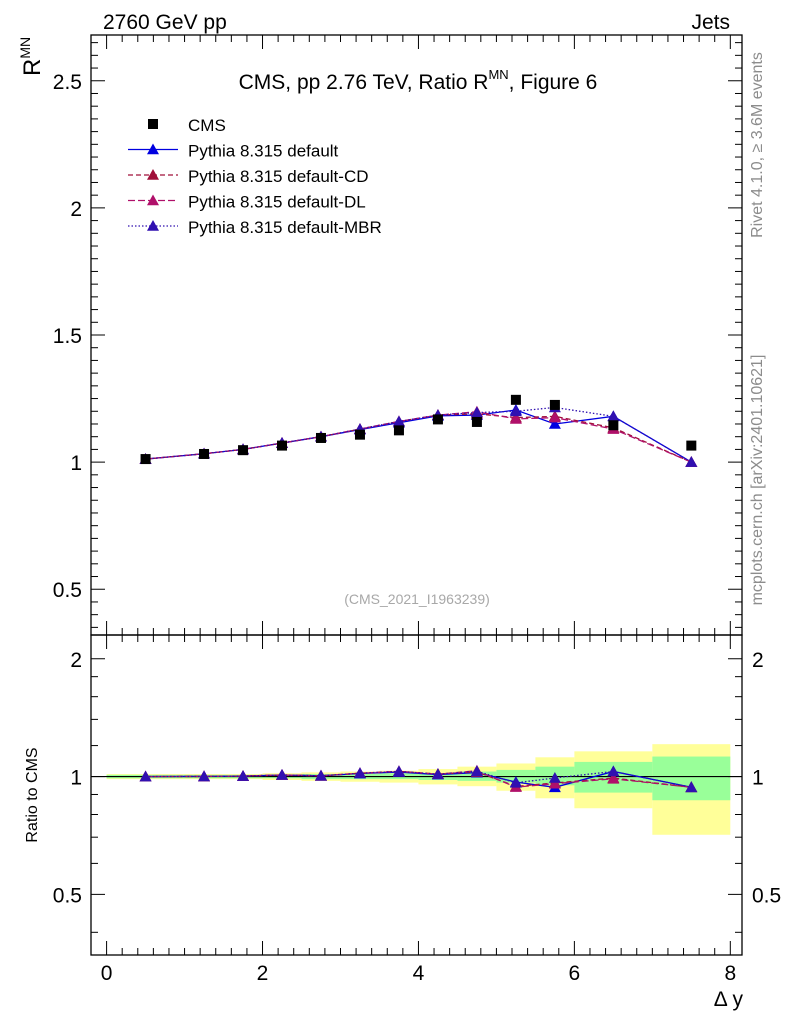 This screenshot has height=1024, width=786. What do you see at coordinates (553, 82) in the screenshot?
I see `chart-title-suffix: , Figure 6` at bounding box center [553, 82].